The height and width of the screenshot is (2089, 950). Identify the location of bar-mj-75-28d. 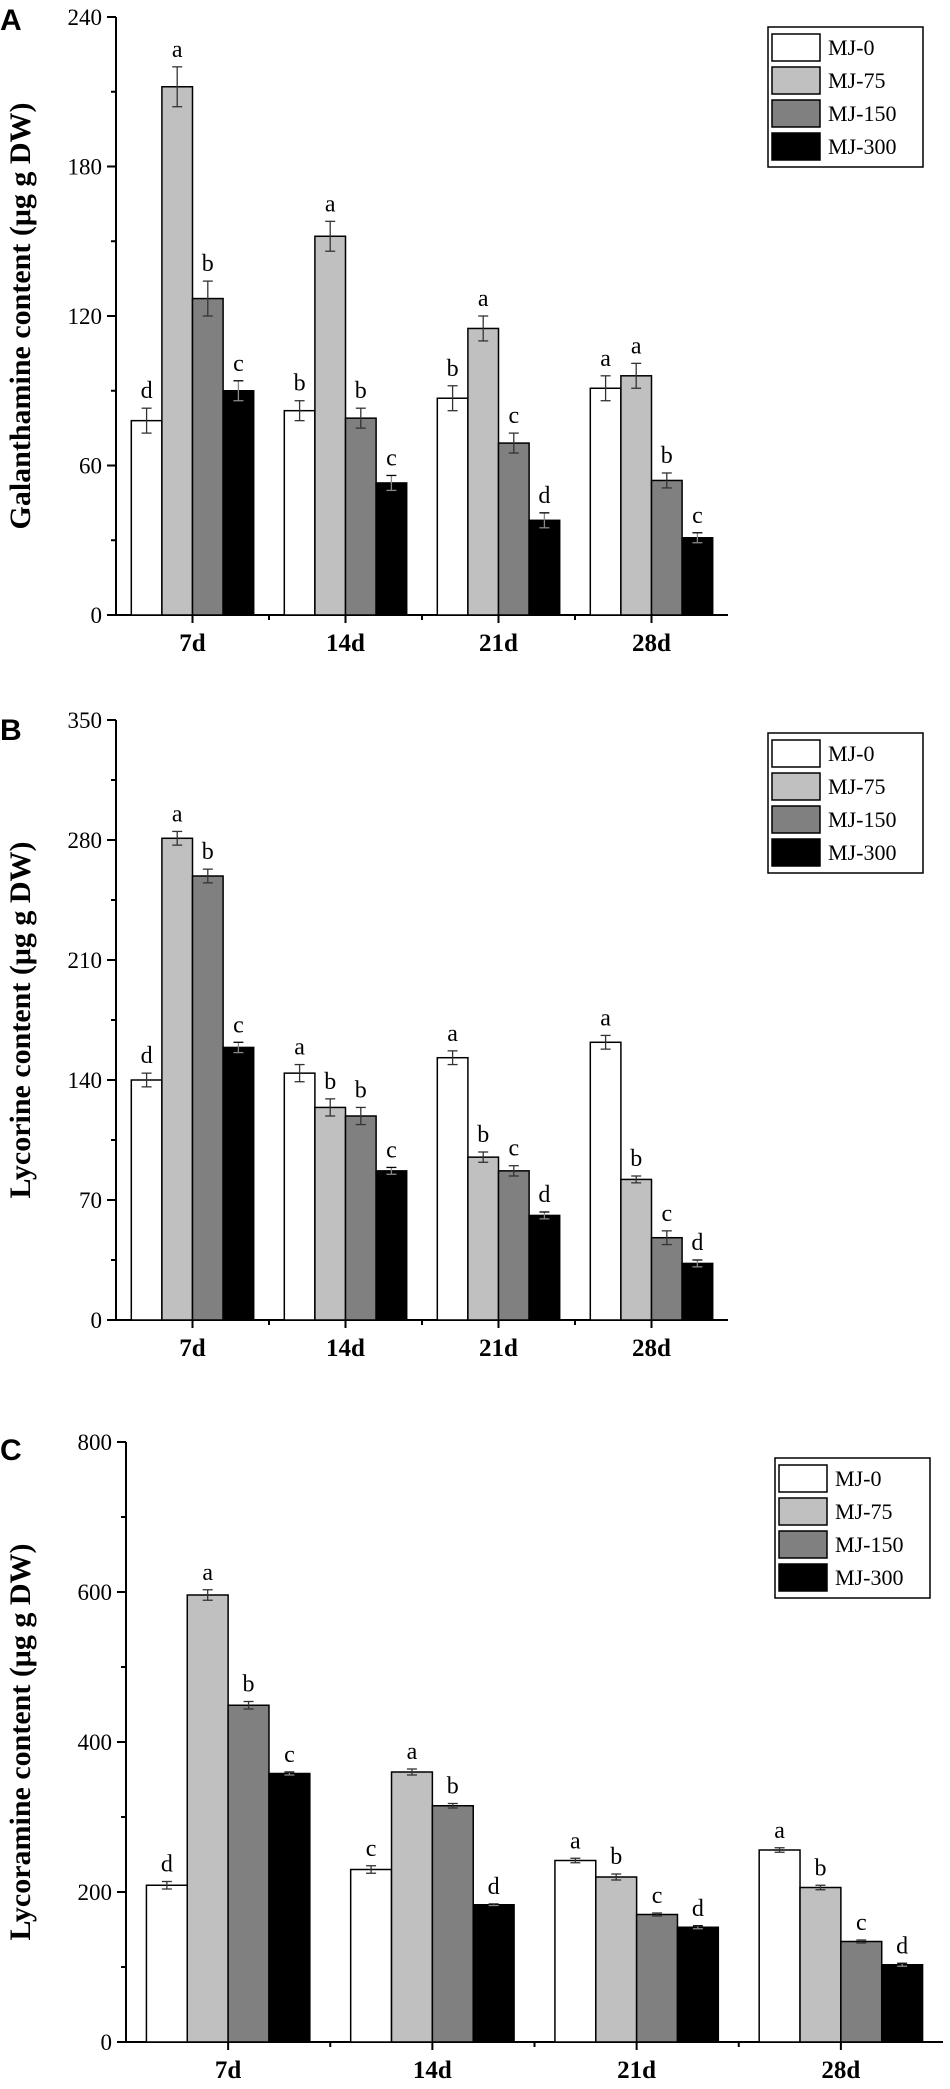
(636, 495).